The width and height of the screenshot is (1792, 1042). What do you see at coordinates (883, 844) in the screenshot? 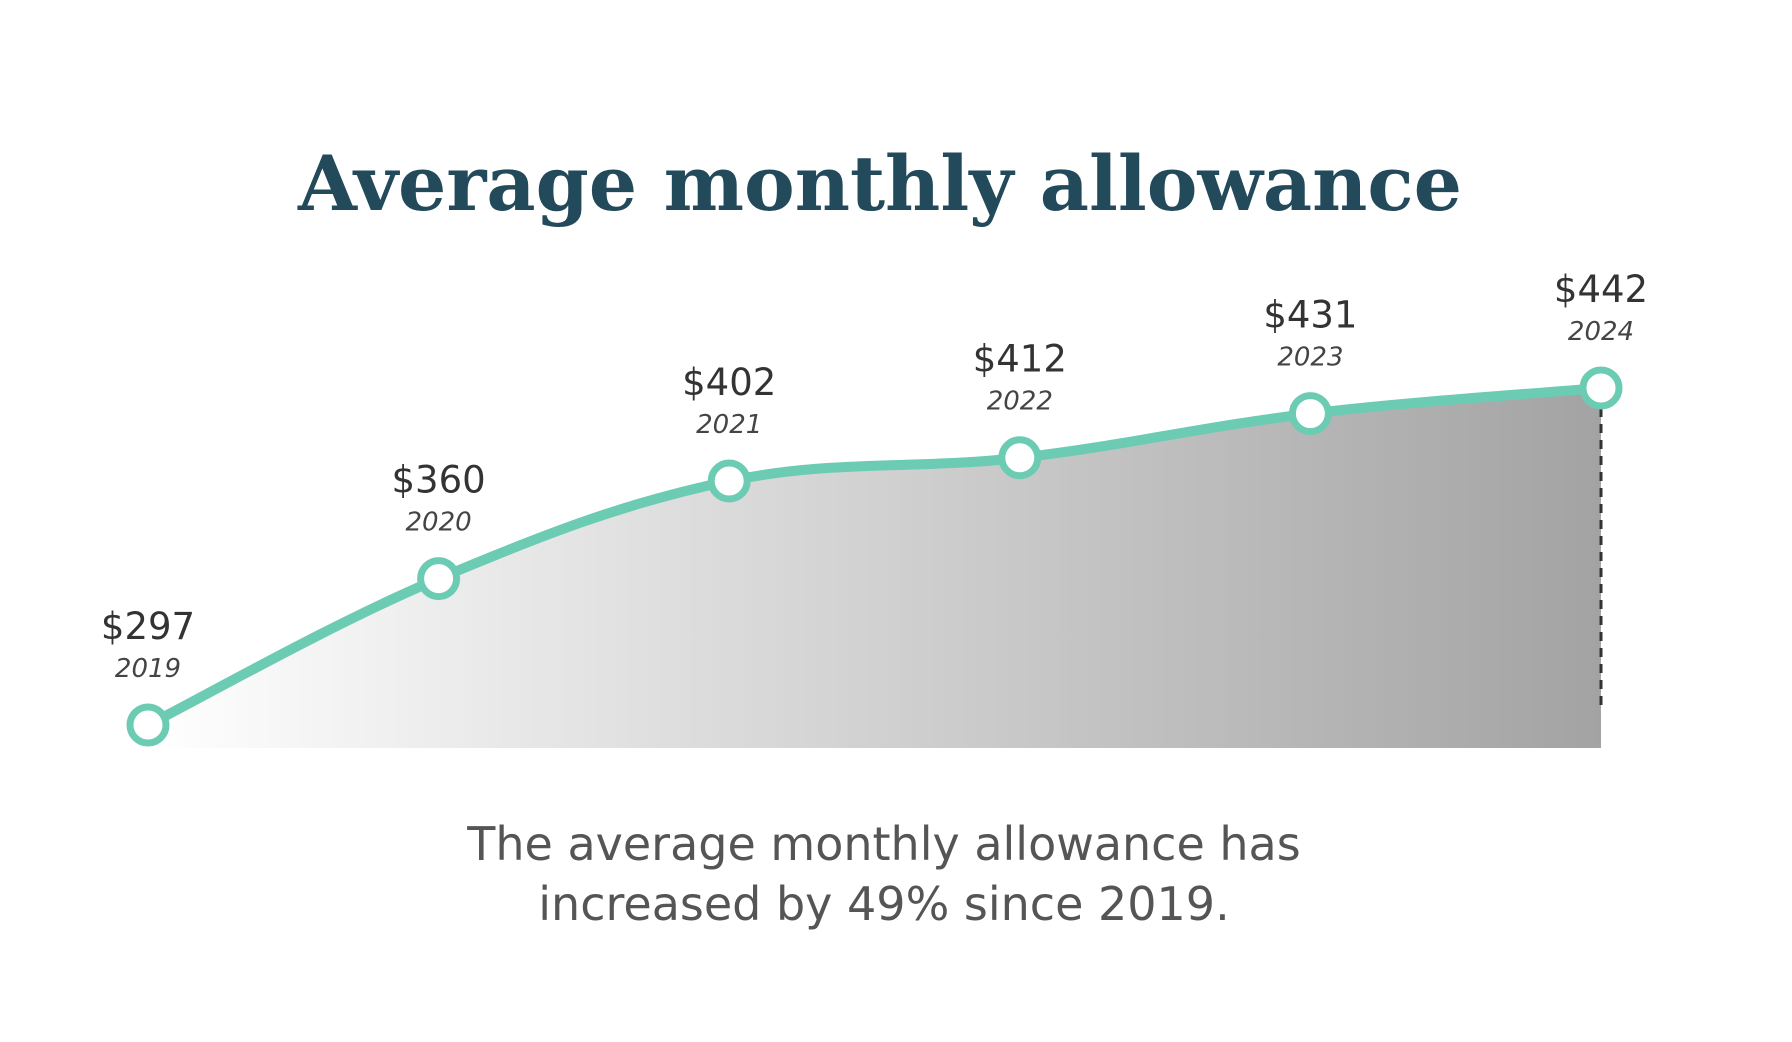
I see `caption: The average monthly allowance has` at bounding box center [883, 844].